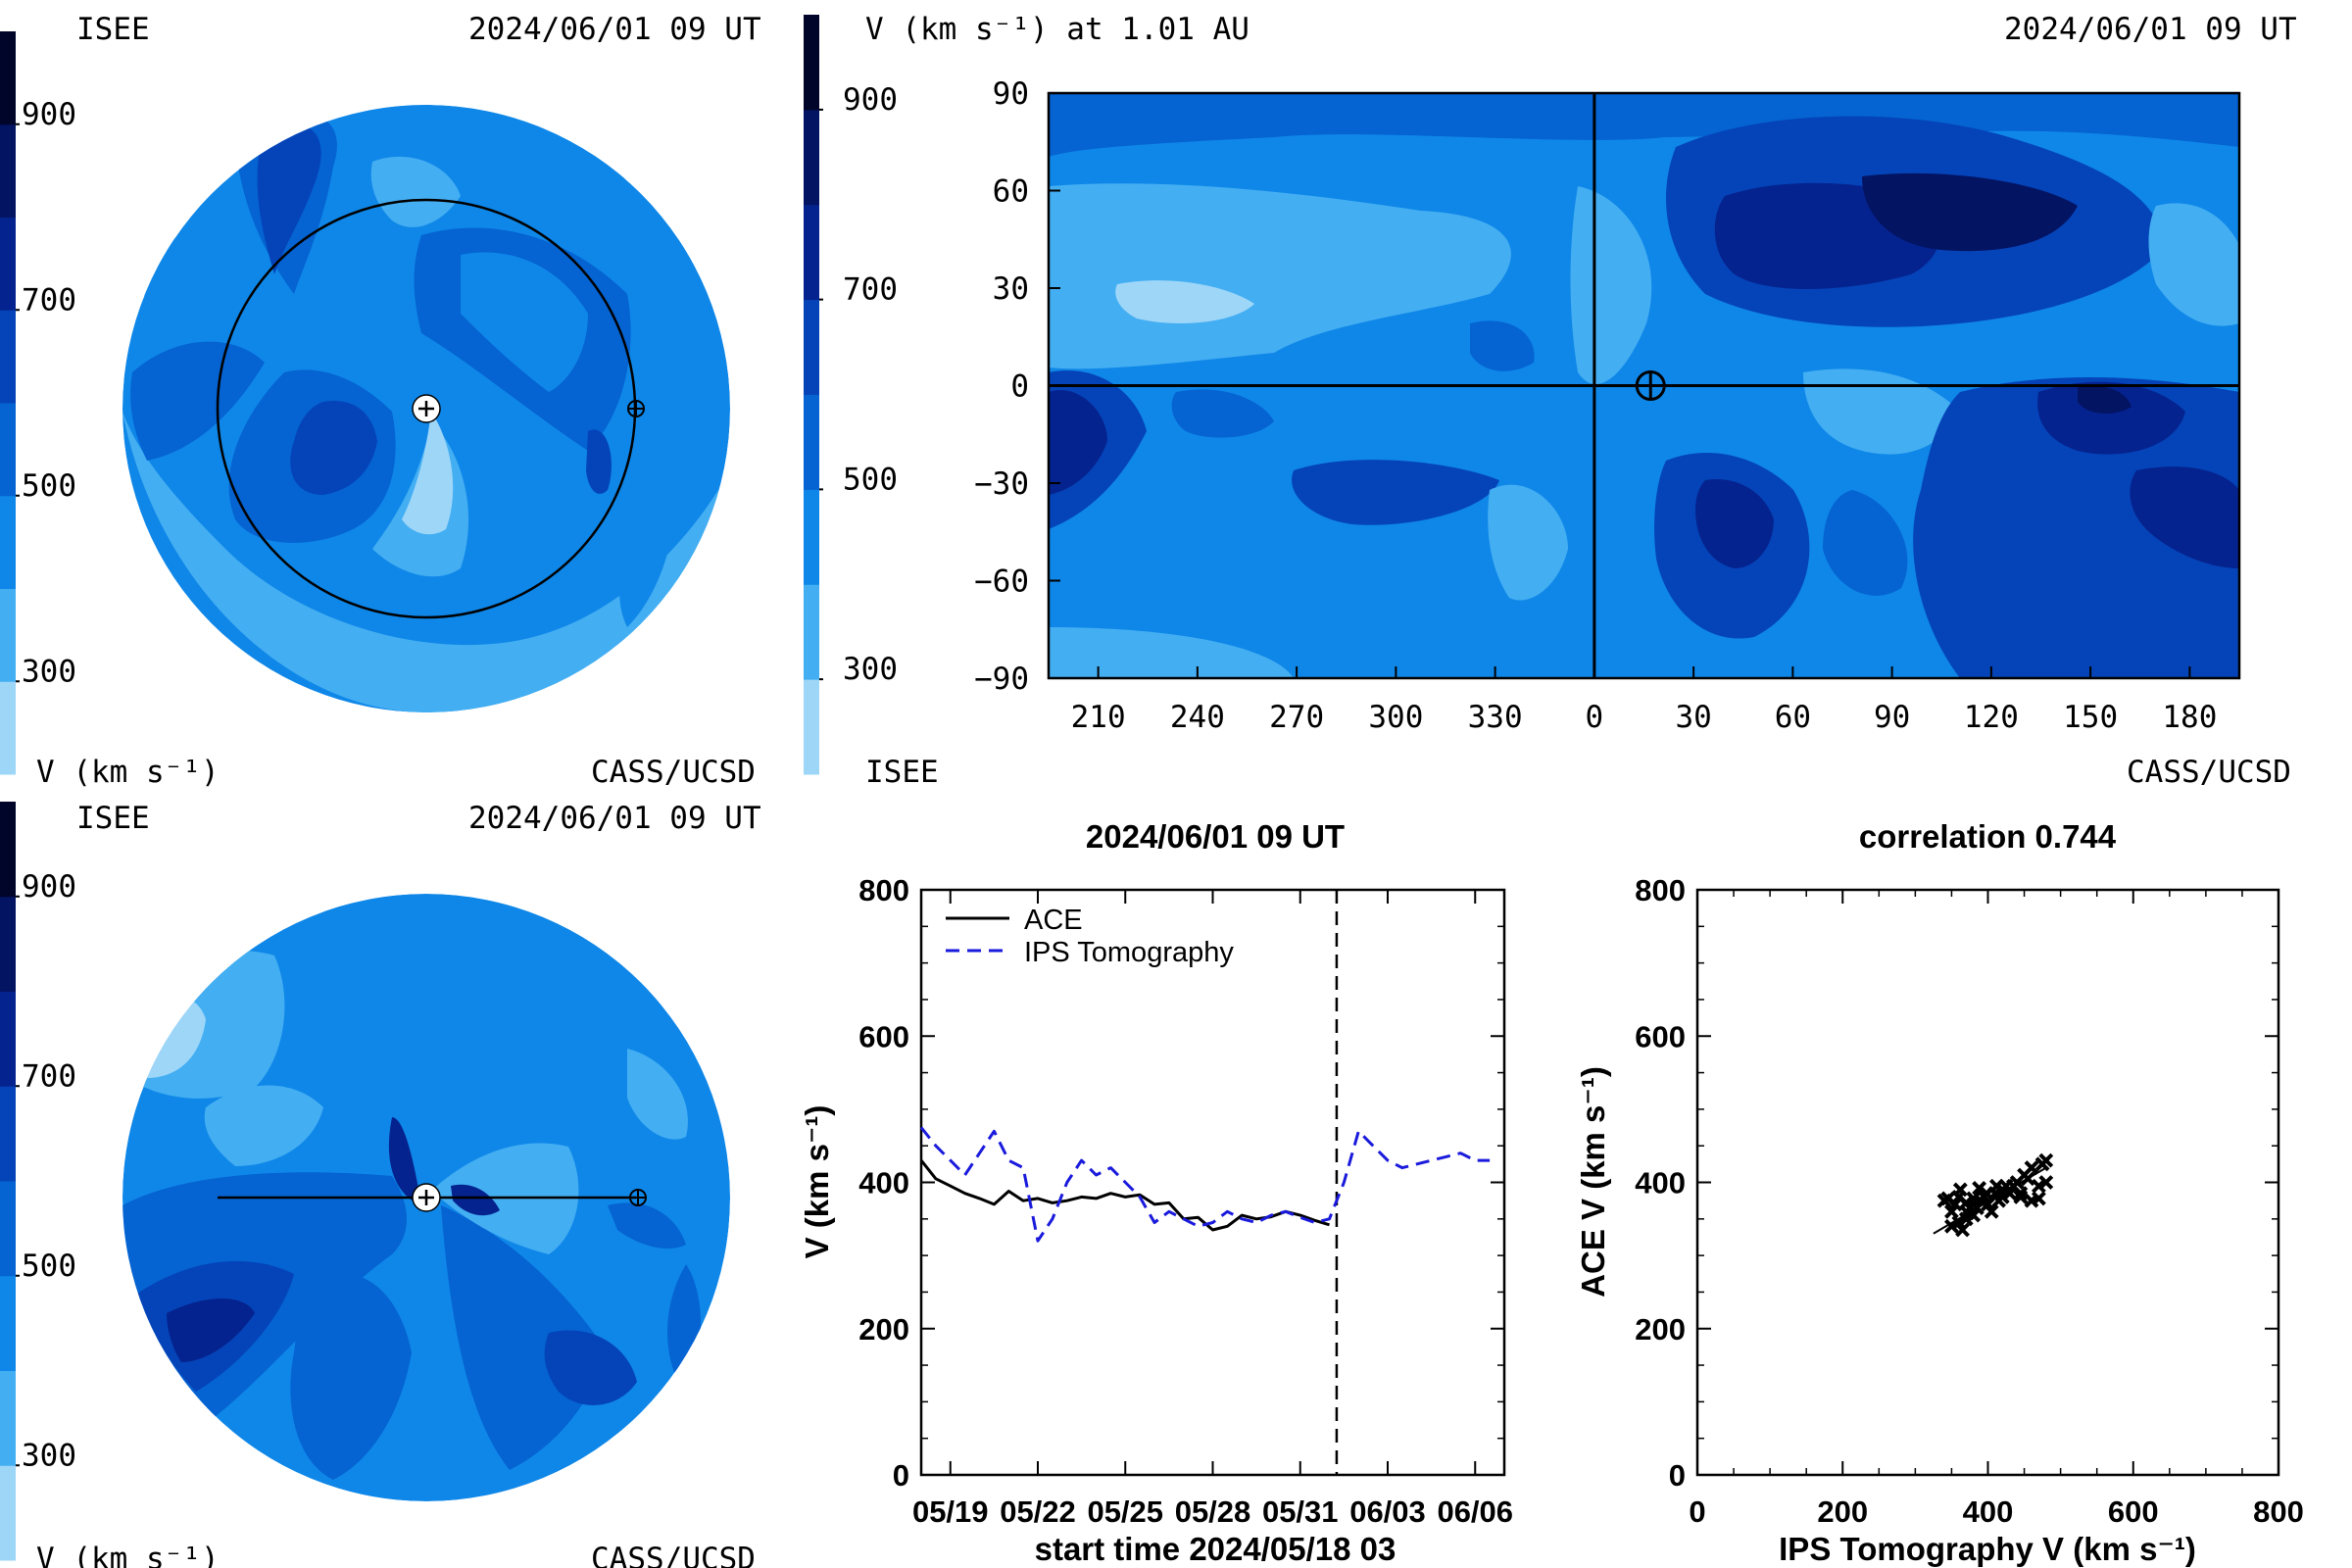 This screenshot has width=2352, height=1568. Describe the element at coordinates (1057, 29) in the screenshot. I see `map-title: V (km s⁻¹) at 1.01 AU` at that location.